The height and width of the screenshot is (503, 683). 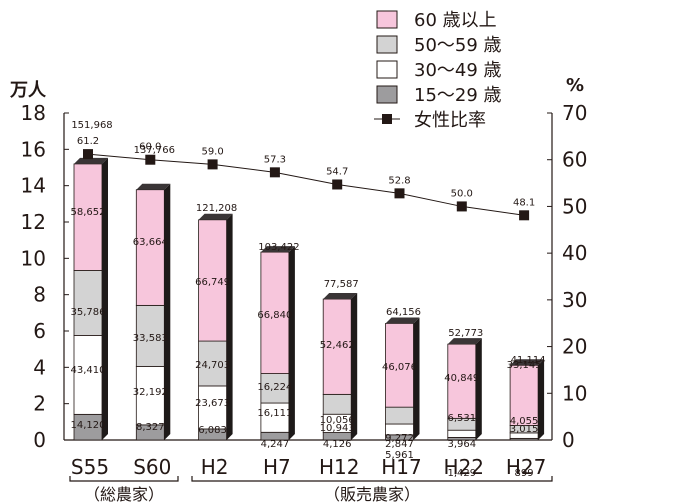 I want to click on segment-value-label: 24,703, so click(x=212, y=365).